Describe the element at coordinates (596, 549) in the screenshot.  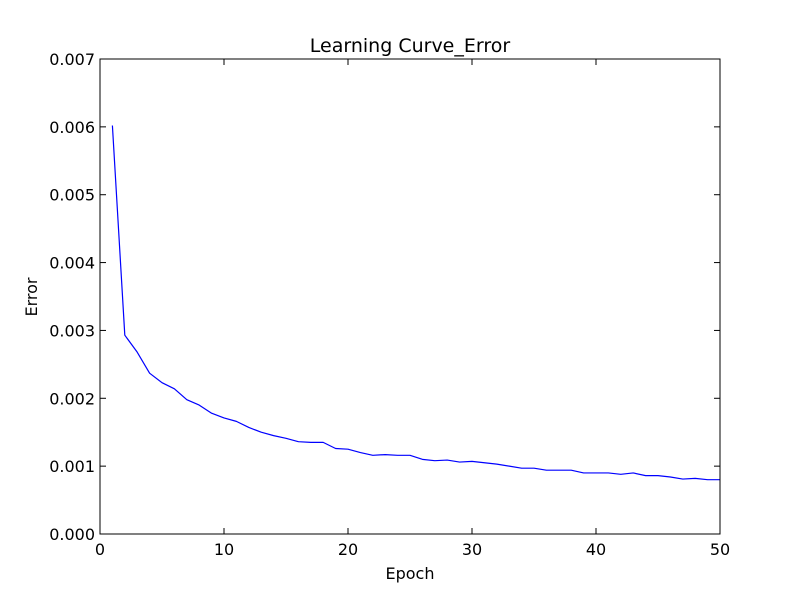
I see `x-tick-label: 40` at that location.